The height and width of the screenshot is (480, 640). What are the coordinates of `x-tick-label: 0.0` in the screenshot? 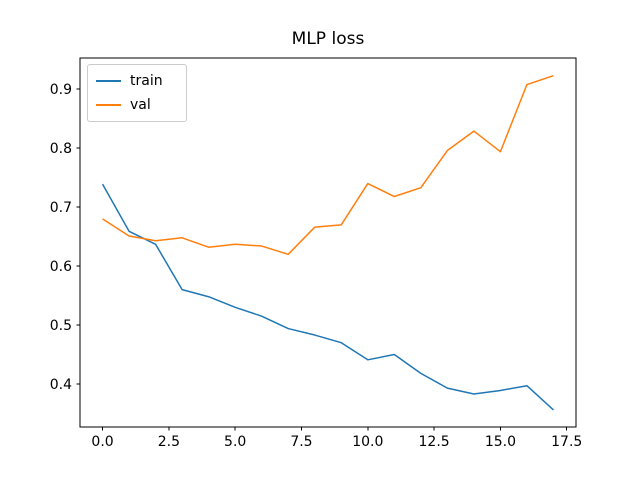 It's located at (102, 442).